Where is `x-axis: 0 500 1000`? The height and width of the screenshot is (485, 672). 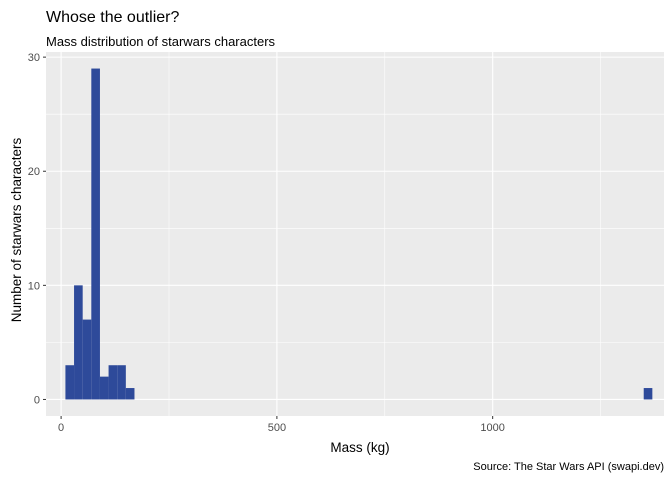 x-axis: 0 500 1000 is located at coordinates (281, 425).